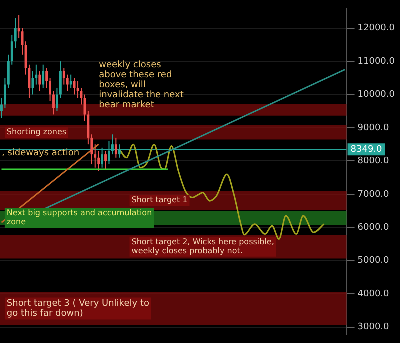  I want to click on band-label: Short target 3 ( Very Unlikely to go this far down), so click(78, 309).